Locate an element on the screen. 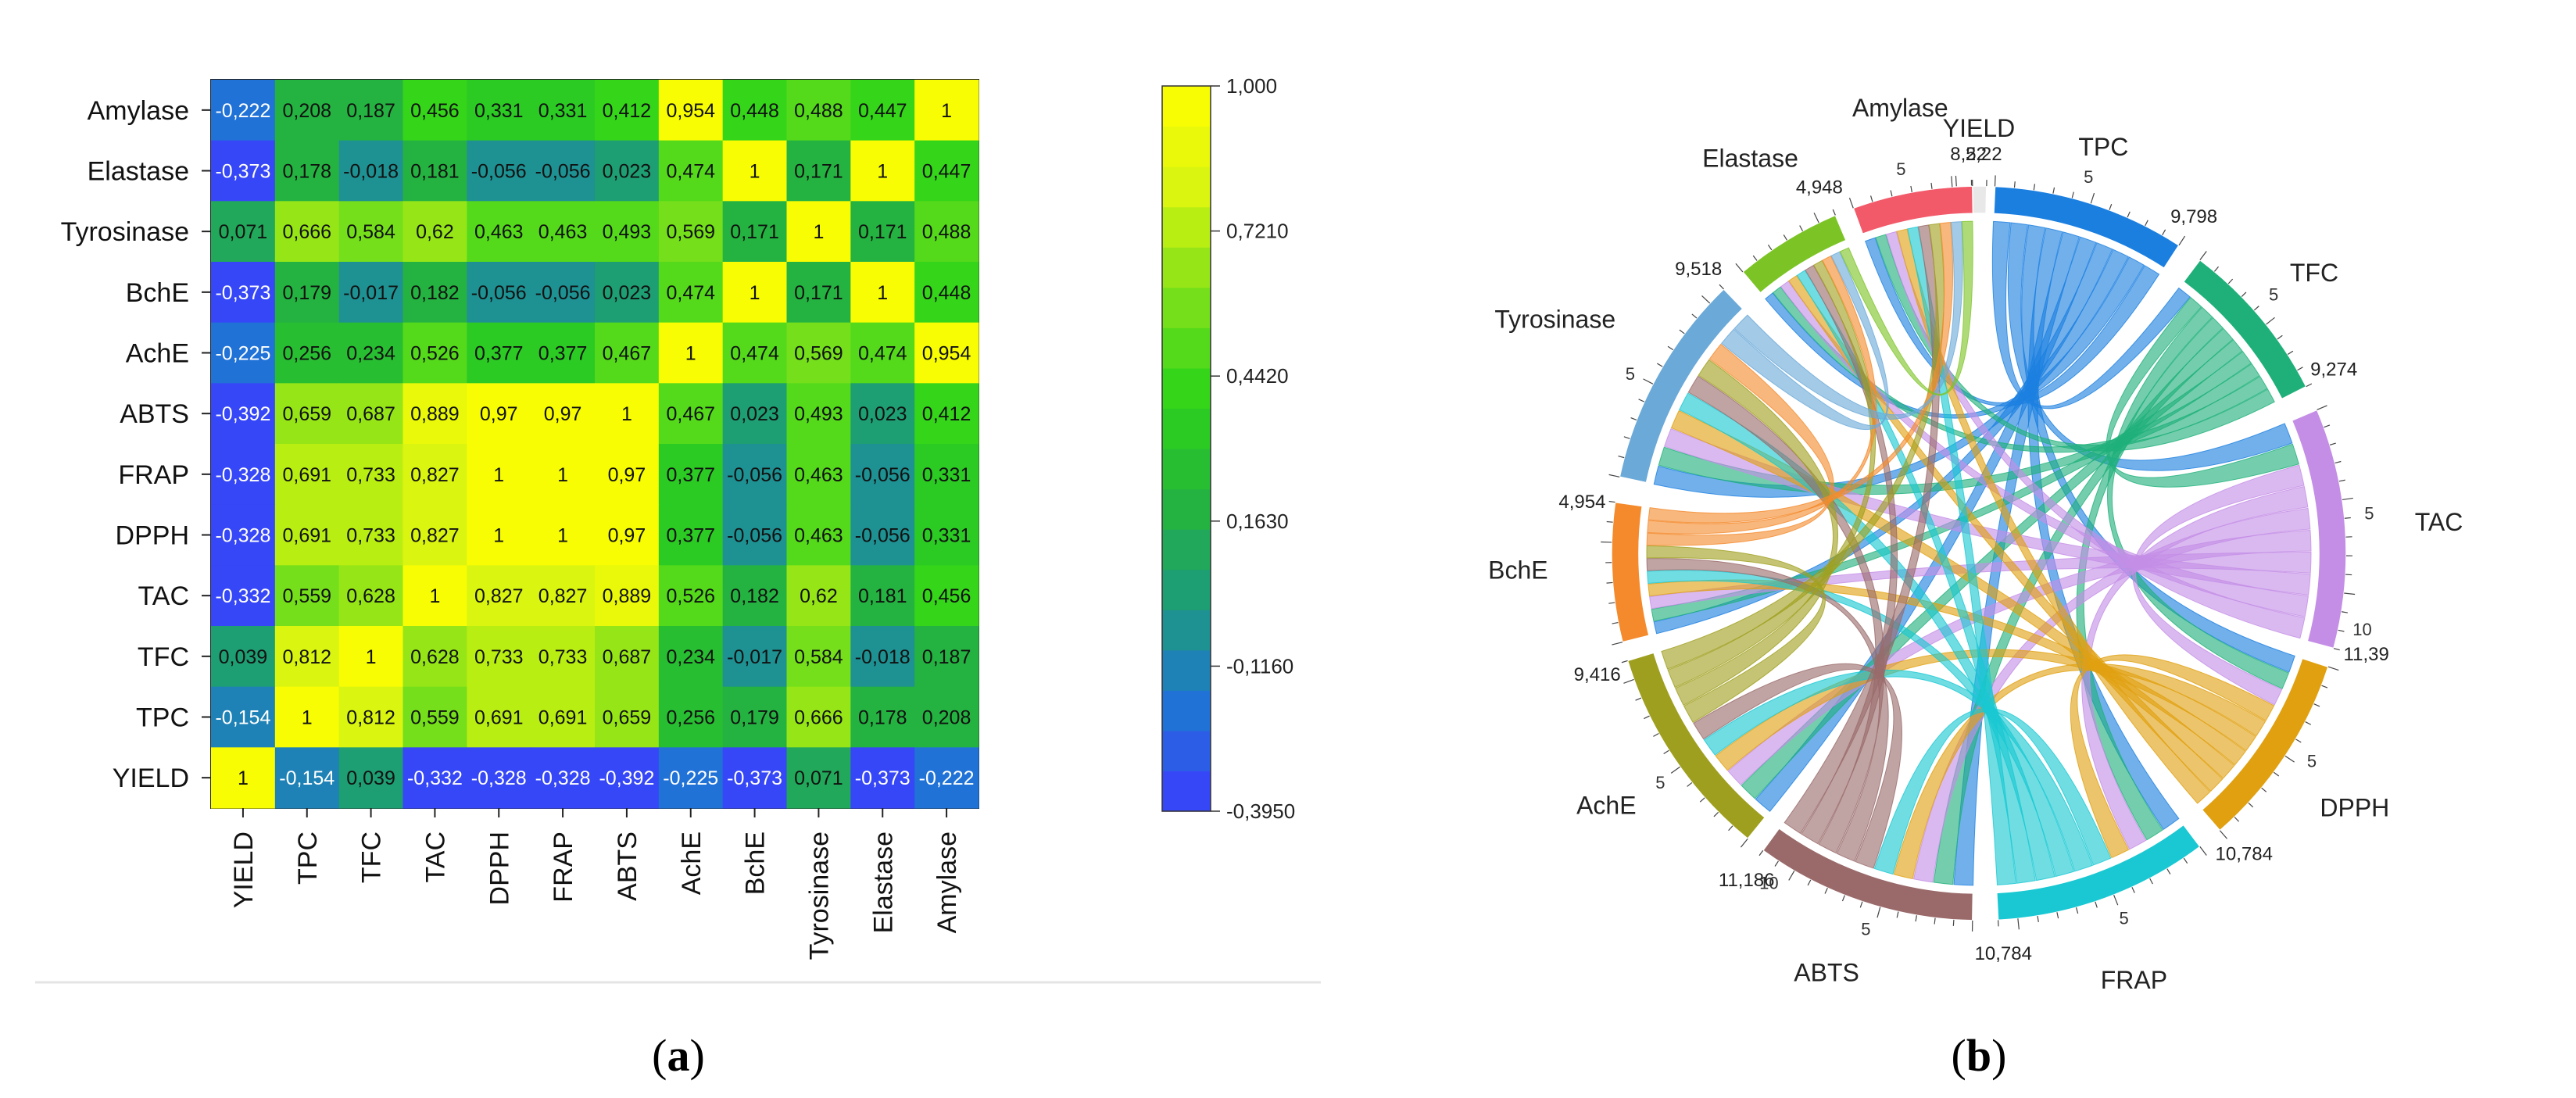 This screenshot has height=1098, width=2576. heatmap-cell-label: 0,331 is located at coordinates (499, 111).